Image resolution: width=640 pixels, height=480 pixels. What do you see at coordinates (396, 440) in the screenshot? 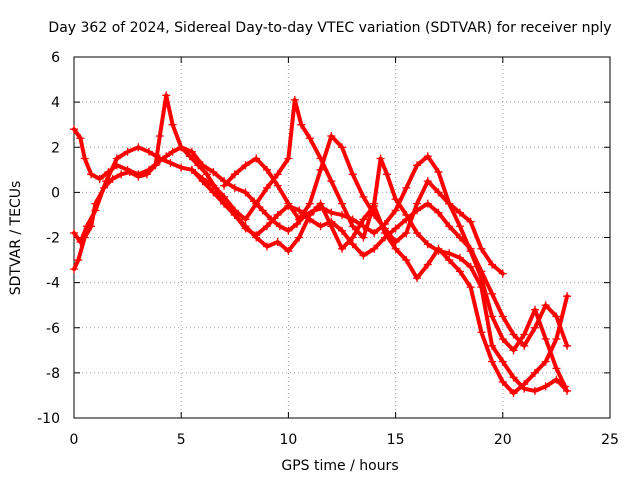
I see `x-tick-label: 15` at bounding box center [396, 440].